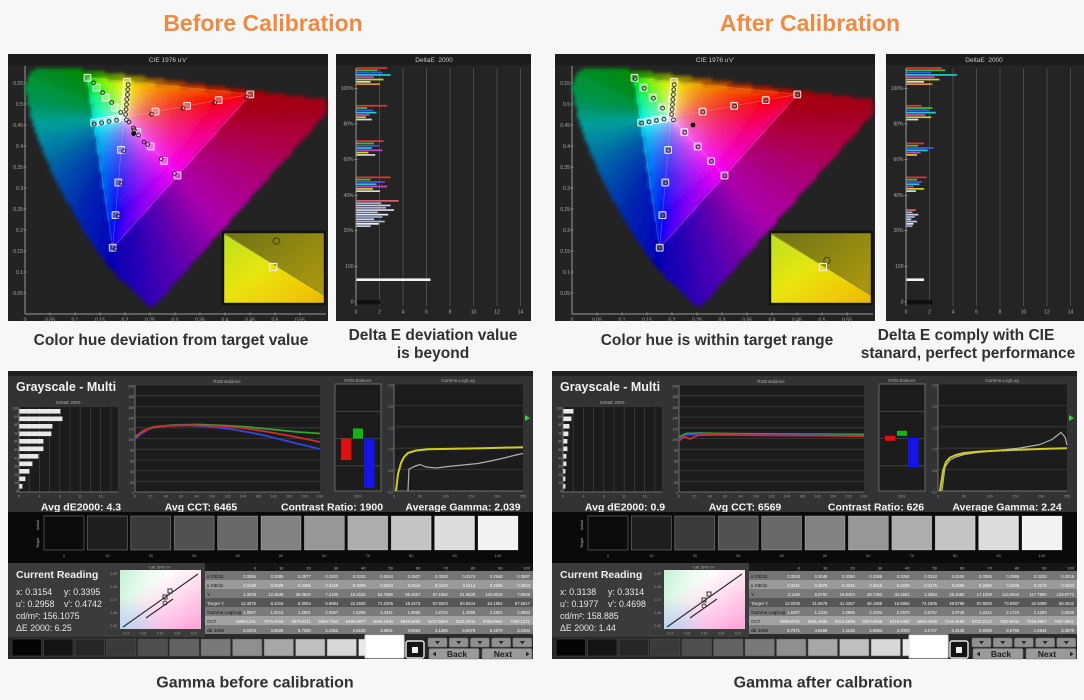  What do you see at coordinates (413, 594) in the screenshot?
I see `svg-text: 96.4957` at bounding box center [413, 594].